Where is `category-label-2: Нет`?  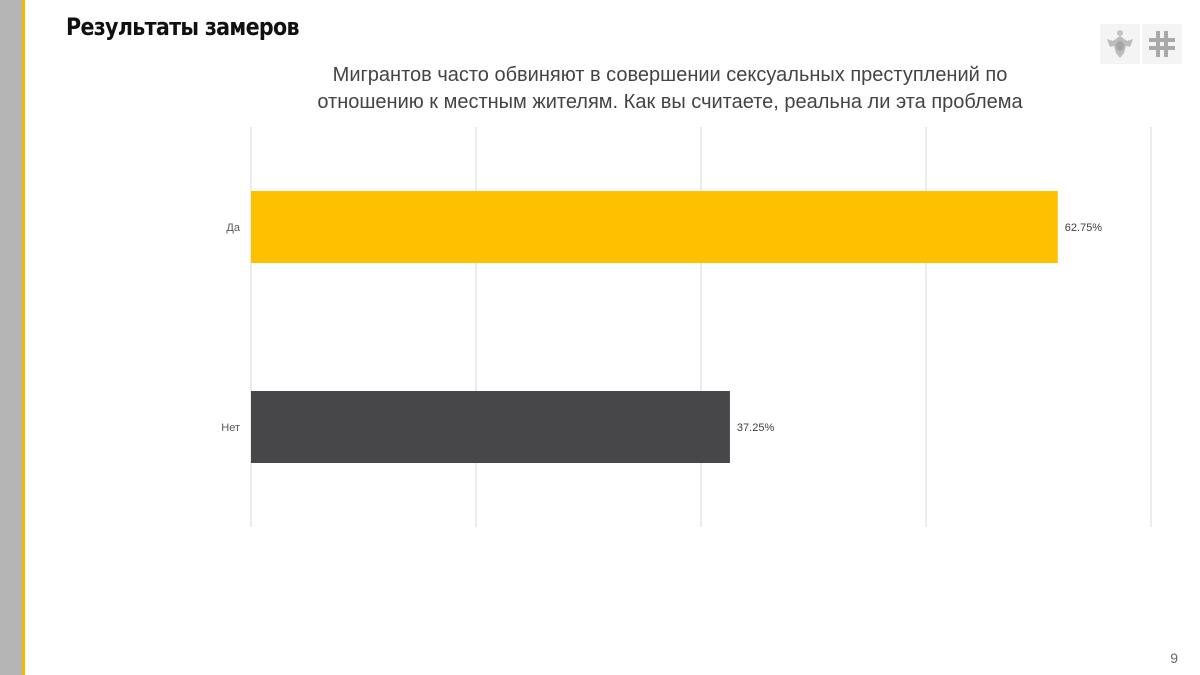 category-label-2: Нет is located at coordinates (230, 428).